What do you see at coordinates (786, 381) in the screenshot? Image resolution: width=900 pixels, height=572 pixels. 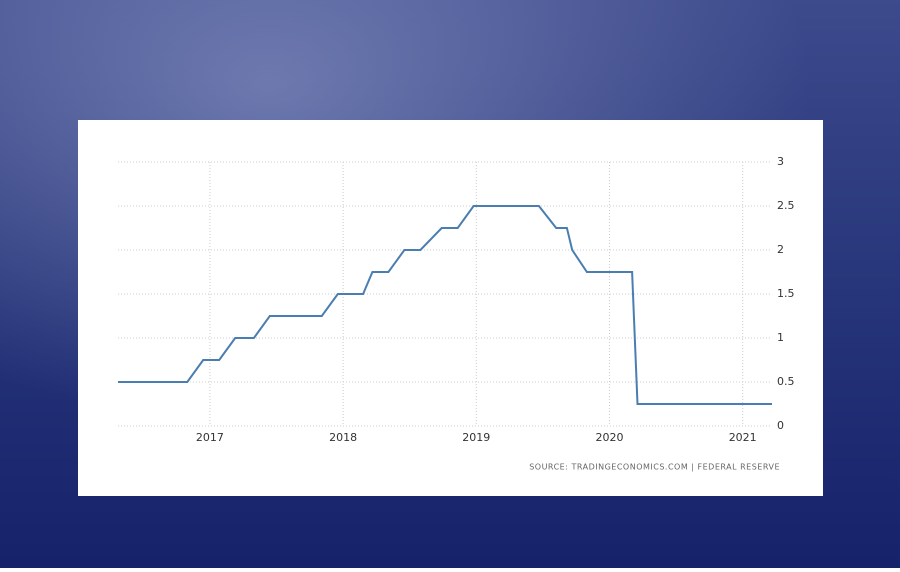 I see `y-tick-label: 0.5` at bounding box center [786, 381].